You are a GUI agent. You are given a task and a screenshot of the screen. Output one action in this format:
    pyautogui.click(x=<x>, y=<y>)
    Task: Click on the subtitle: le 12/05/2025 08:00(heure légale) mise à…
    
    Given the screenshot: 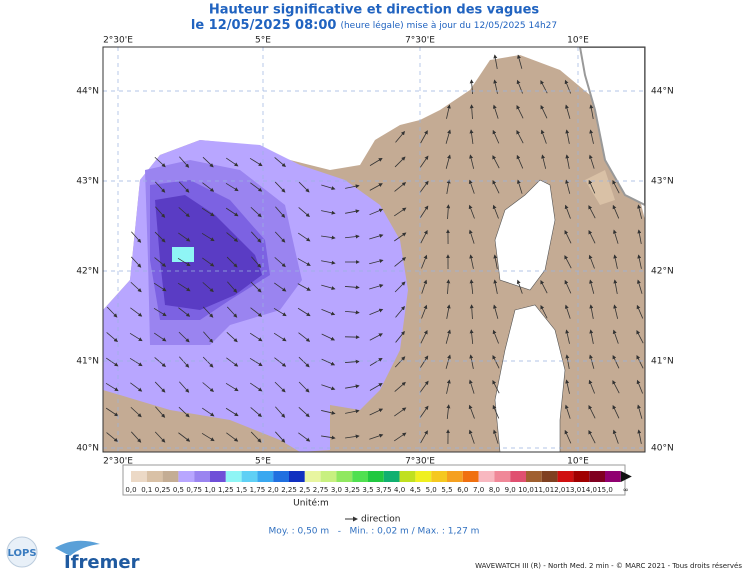 What is the action you would take?
    pyautogui.click(x=374, y=25)
    